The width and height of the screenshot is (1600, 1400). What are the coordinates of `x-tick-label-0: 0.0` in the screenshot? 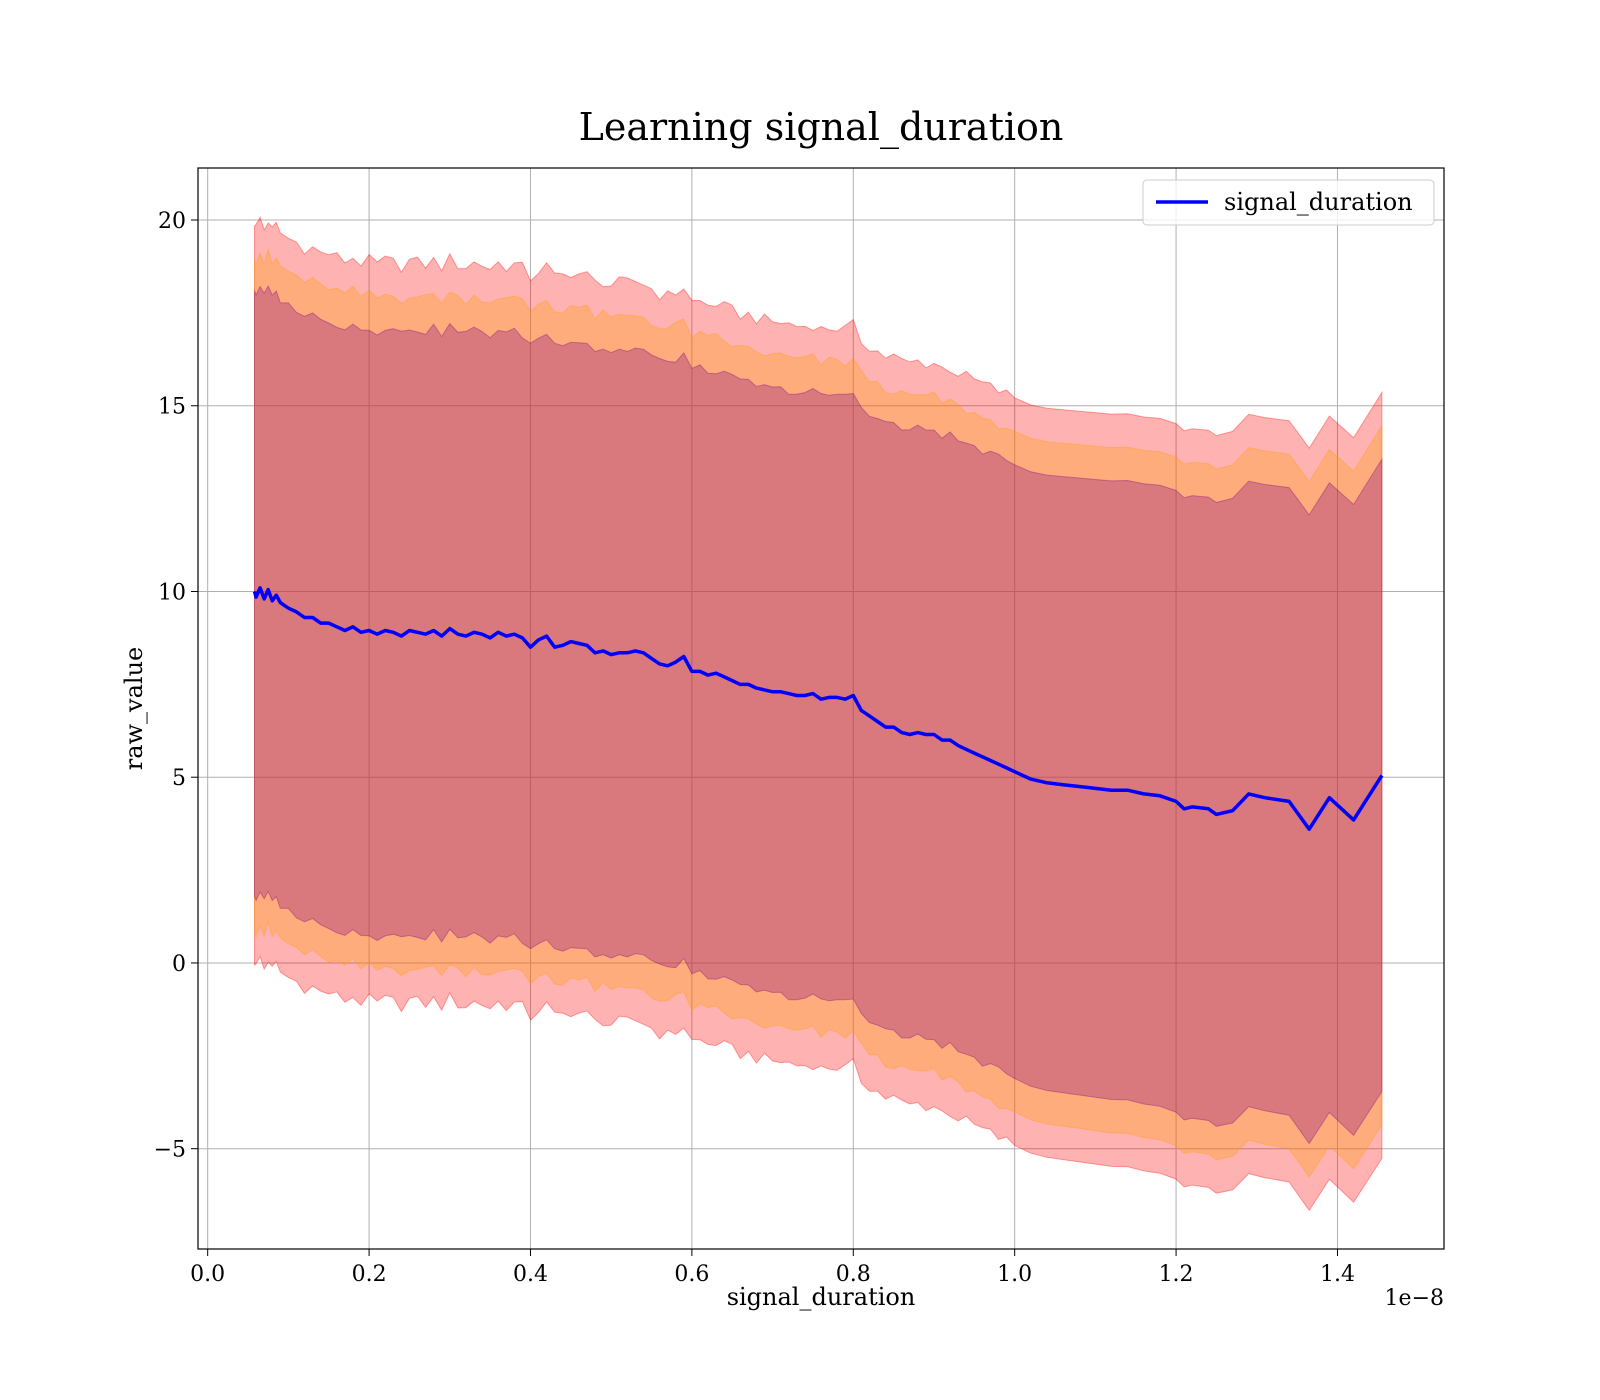 It's located at (207, 1274).